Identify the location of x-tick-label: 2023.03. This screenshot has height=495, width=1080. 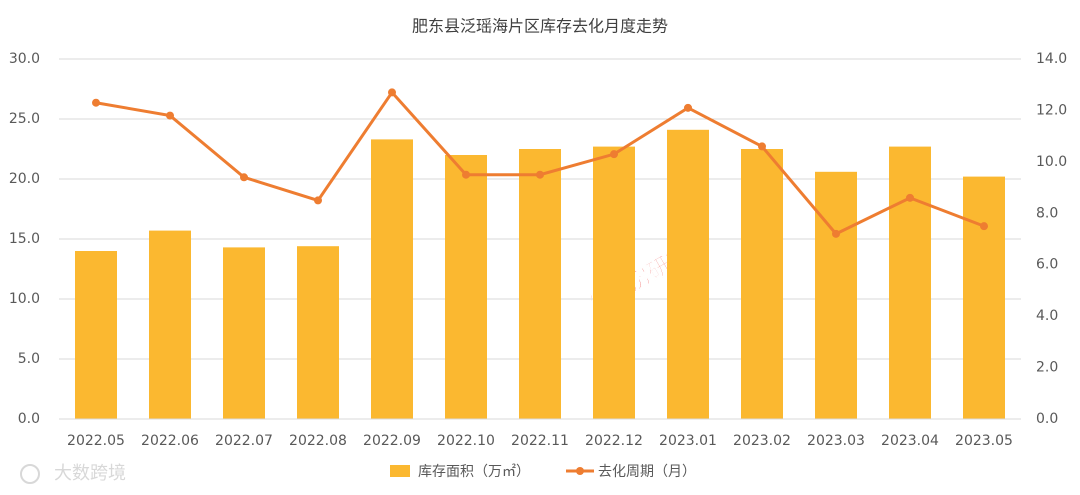
(836, 441).